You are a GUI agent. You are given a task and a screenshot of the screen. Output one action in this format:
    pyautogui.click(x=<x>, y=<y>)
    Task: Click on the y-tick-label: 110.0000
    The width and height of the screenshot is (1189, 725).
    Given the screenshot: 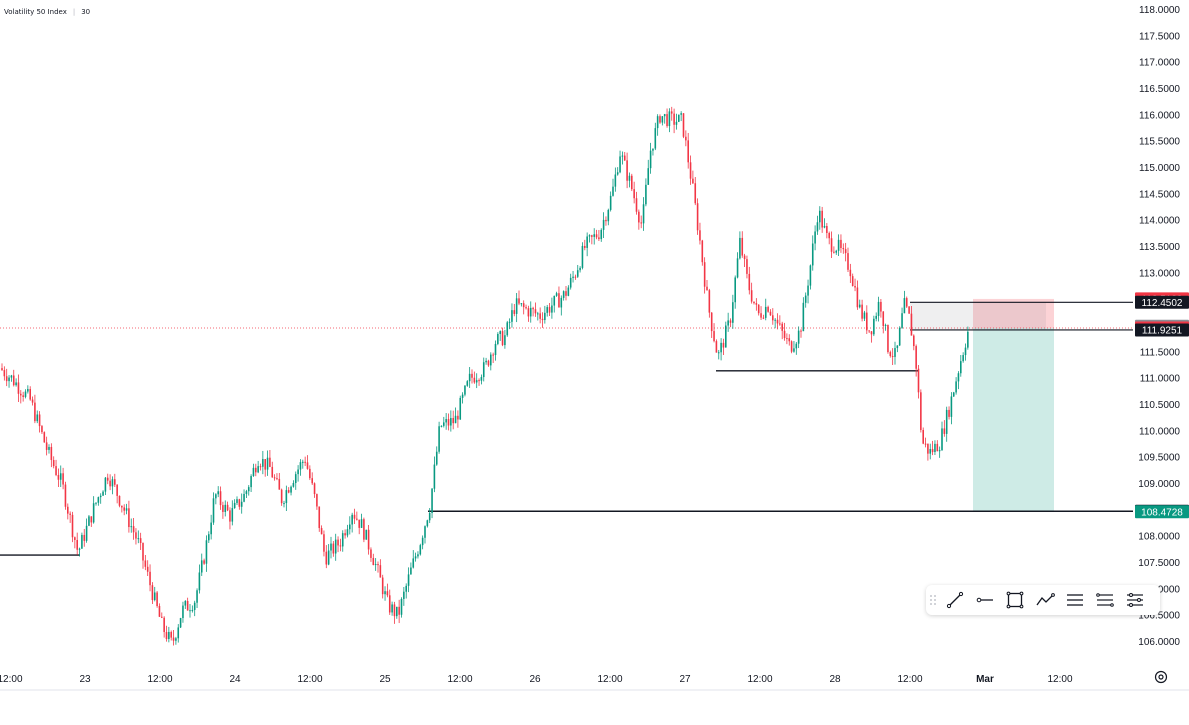 What is the action you would take?
    pyautogui.click(x=1159, y=431)
    